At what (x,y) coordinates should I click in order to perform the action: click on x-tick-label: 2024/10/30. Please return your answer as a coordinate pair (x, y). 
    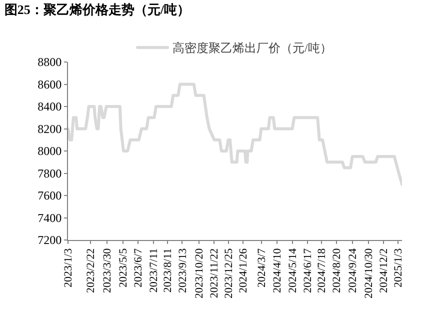
    Looking at the image, I should click on (369, 273).